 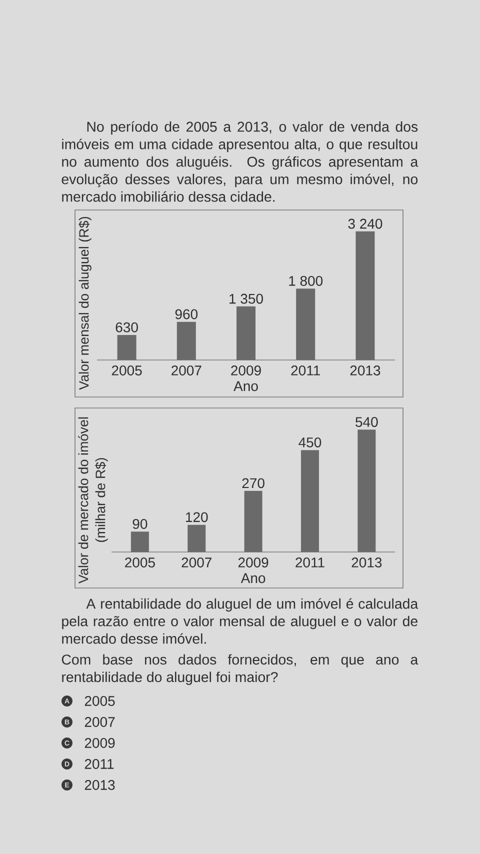 I want to click on data-label: 3 240, so click(x=365, y=223).